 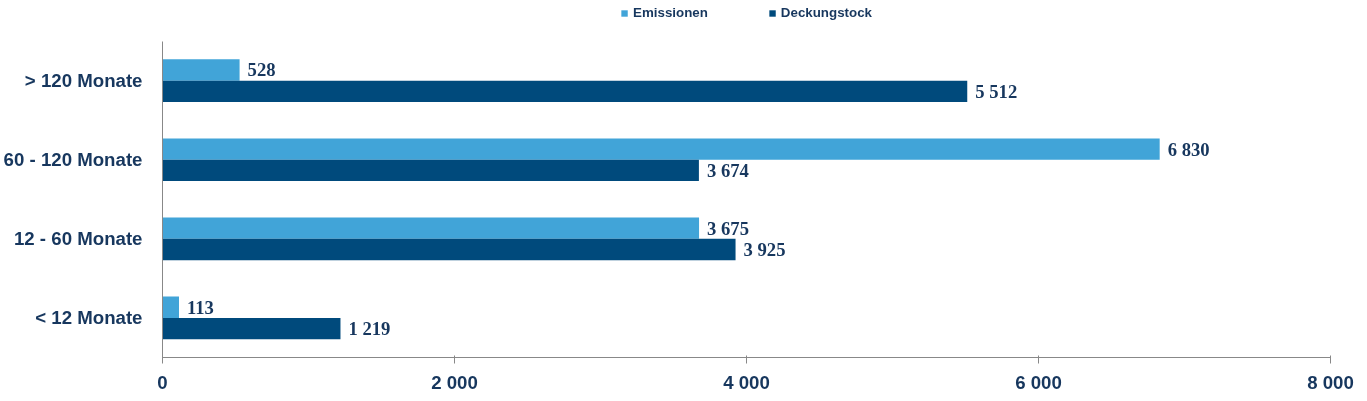 What do you see at coordinates (162, 382) in the screenshot?
I see `x-tick-label: 0` at bounding box center [162, 382].